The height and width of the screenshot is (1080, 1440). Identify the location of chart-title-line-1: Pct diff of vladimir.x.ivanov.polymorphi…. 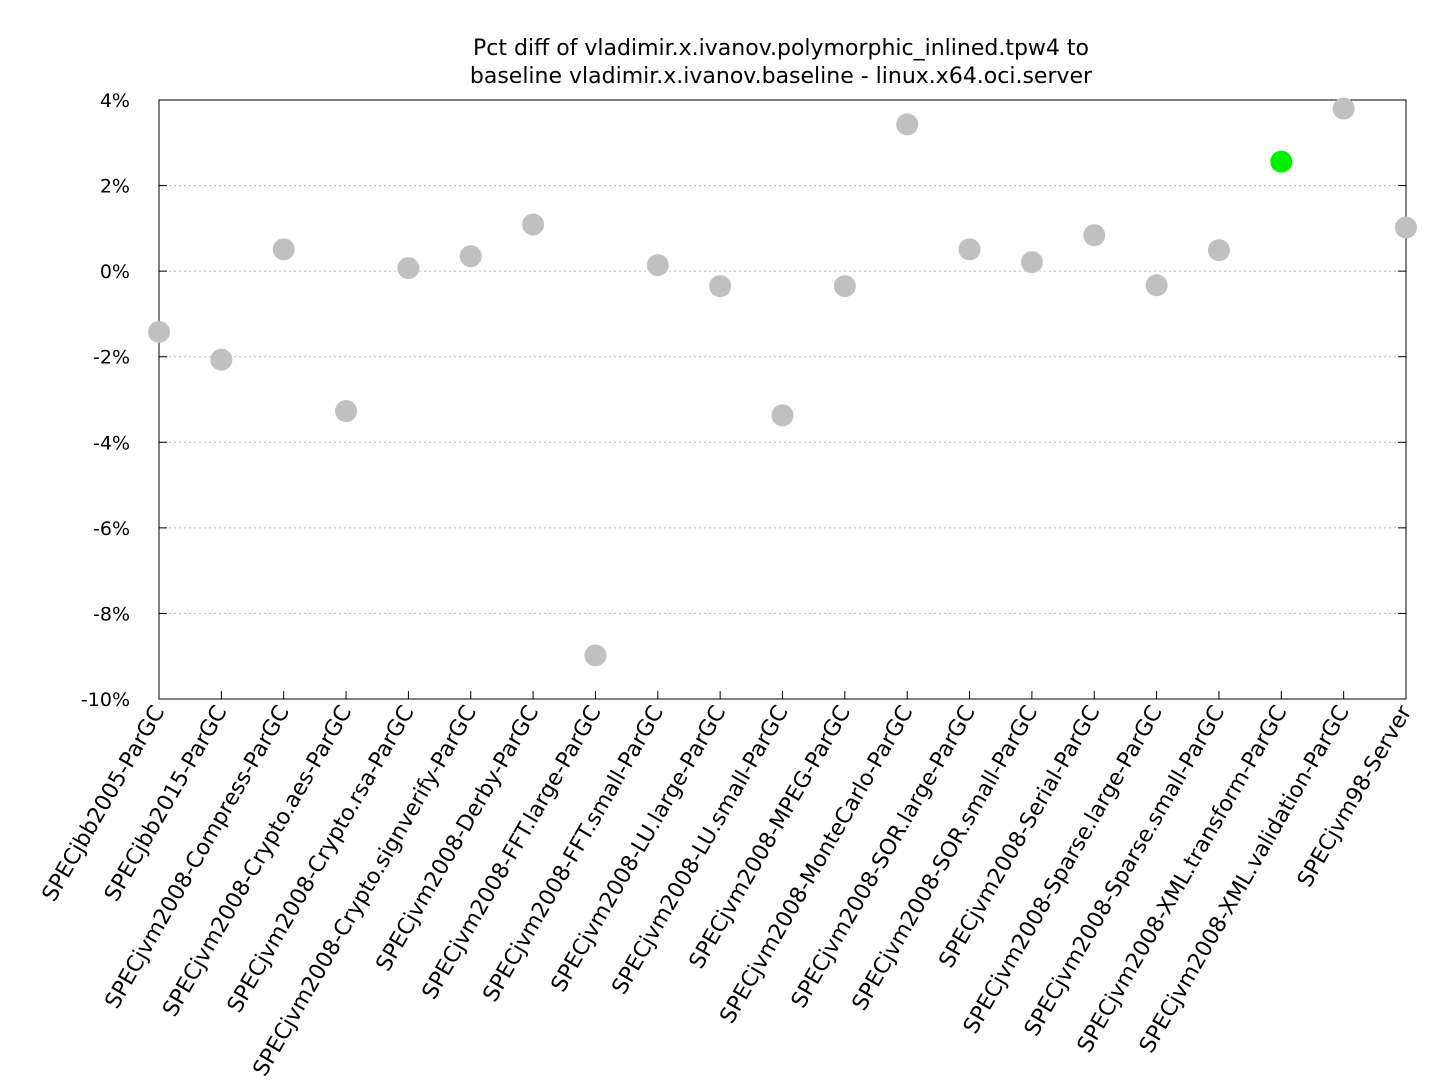
(781, 48).